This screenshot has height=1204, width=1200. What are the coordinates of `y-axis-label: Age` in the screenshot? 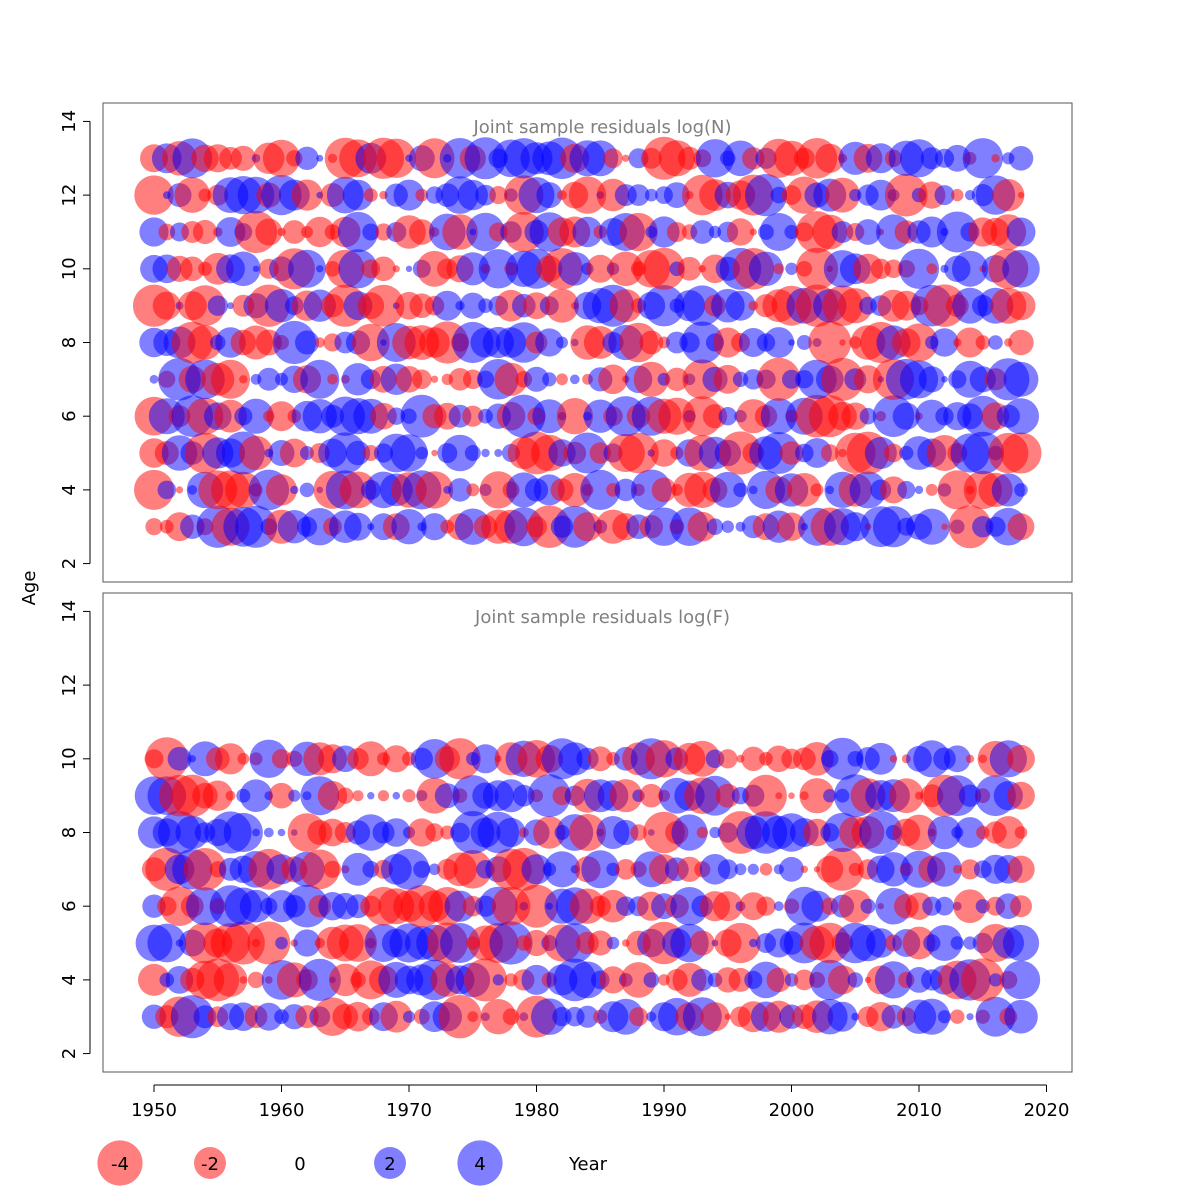 It's located at (29, 588).